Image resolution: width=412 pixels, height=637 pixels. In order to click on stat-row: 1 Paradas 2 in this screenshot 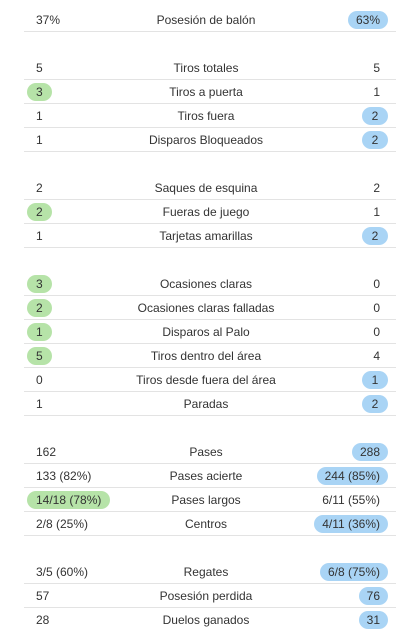, I will do `click(206, 404)`.